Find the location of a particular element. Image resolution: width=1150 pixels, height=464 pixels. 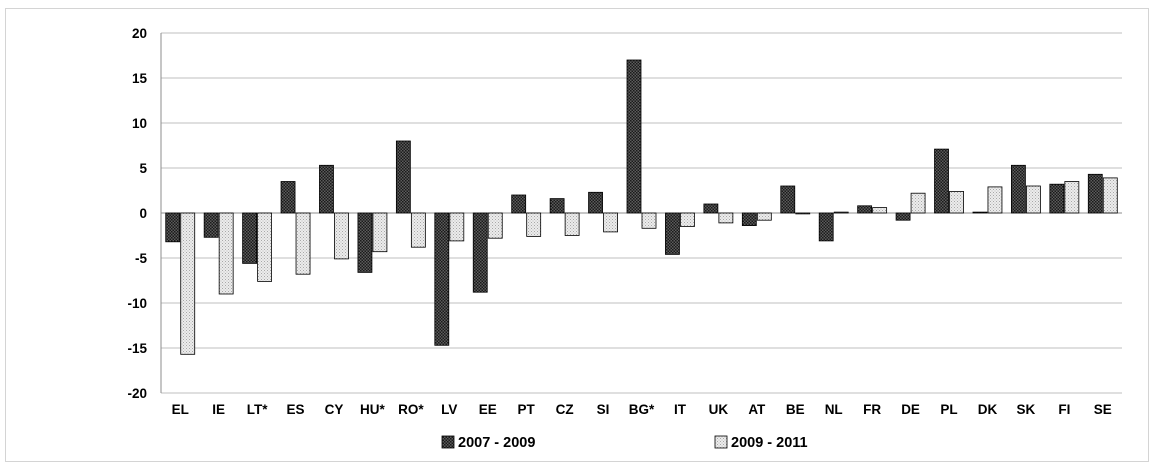

bar-2007-2009-pt is located at coordinates (519, 204).